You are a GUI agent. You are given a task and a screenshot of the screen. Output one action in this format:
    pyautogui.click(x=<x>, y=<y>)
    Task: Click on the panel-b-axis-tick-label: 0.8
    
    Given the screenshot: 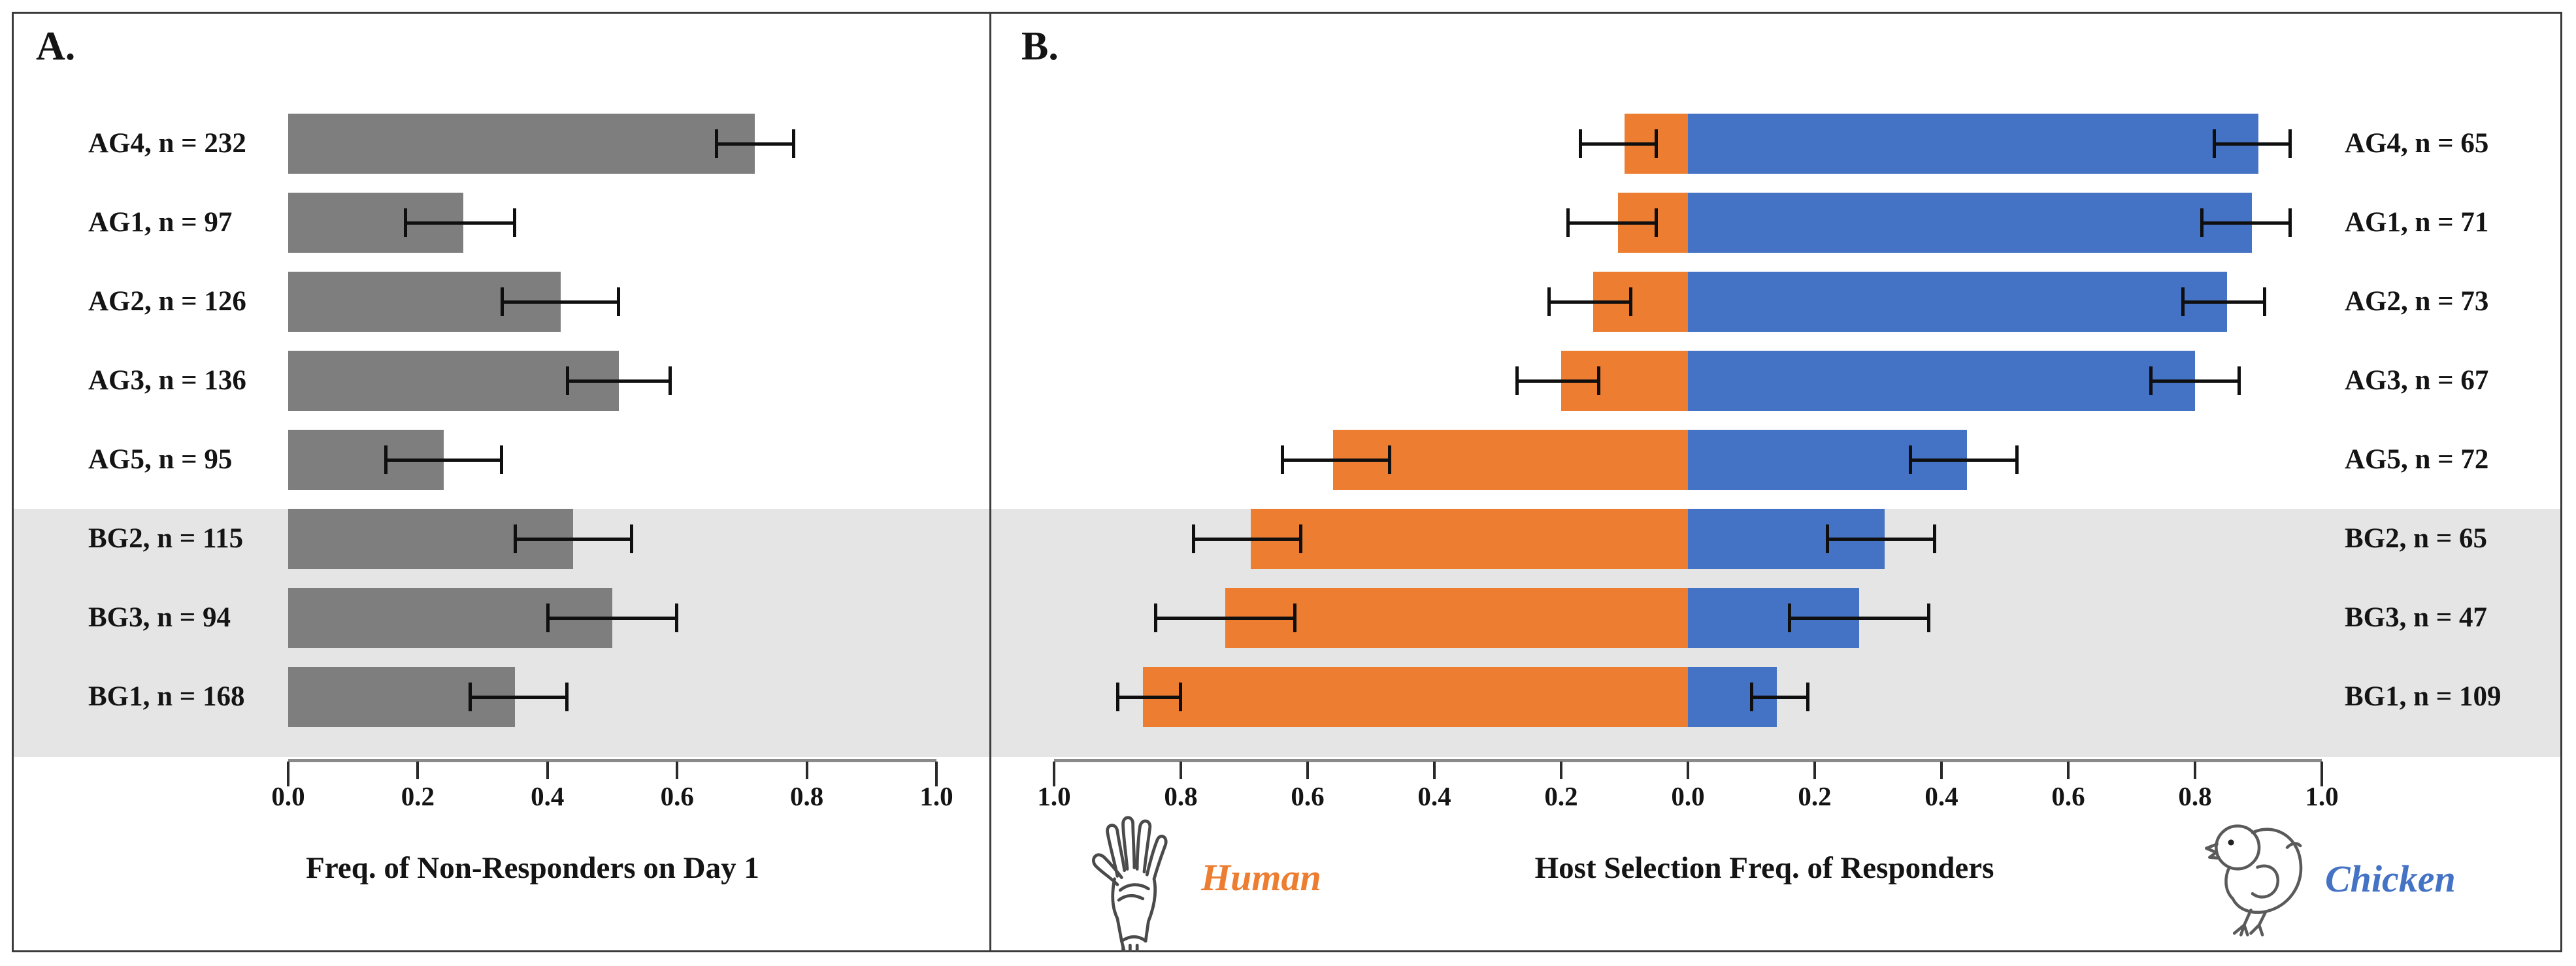 What is the action you would take?
    pyautogui.click(x=2195, y=796)
    